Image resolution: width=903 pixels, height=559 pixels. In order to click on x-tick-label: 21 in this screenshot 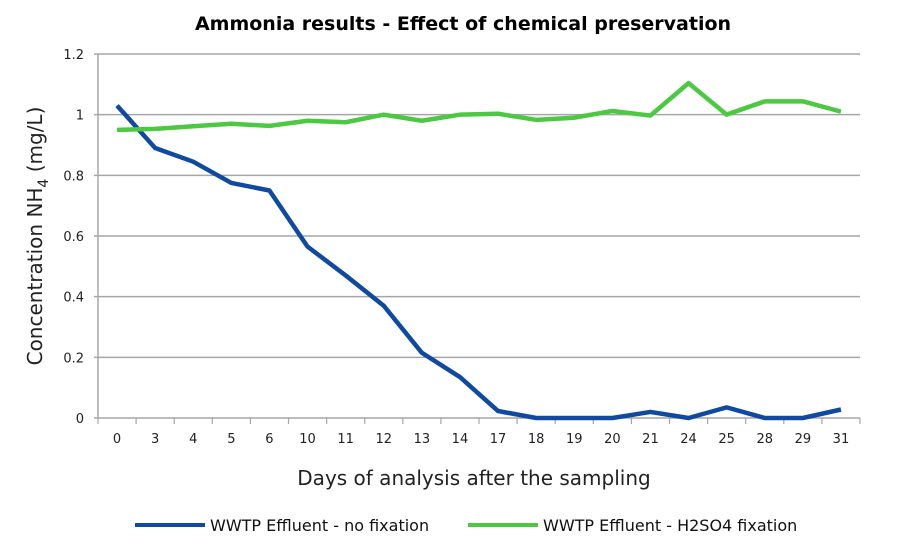, I will do `click(650, 439)`.